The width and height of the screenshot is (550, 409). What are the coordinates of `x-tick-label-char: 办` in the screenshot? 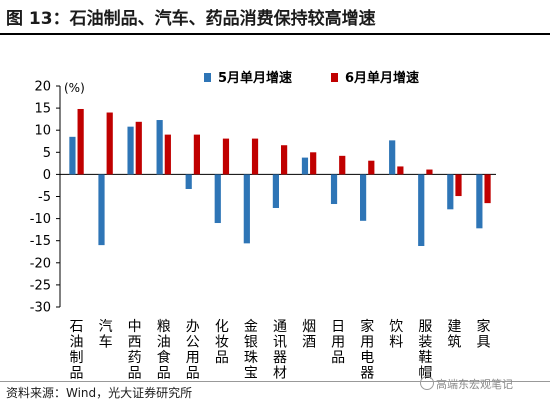 It's located at (193, 327).